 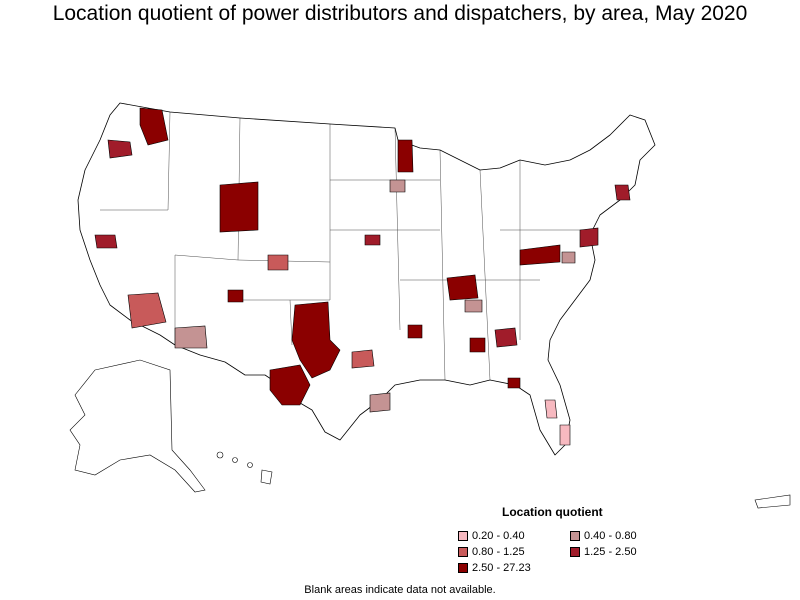 I want to click on legend-label-4: 2.50 - 27.23, so click(x=501, y=568).